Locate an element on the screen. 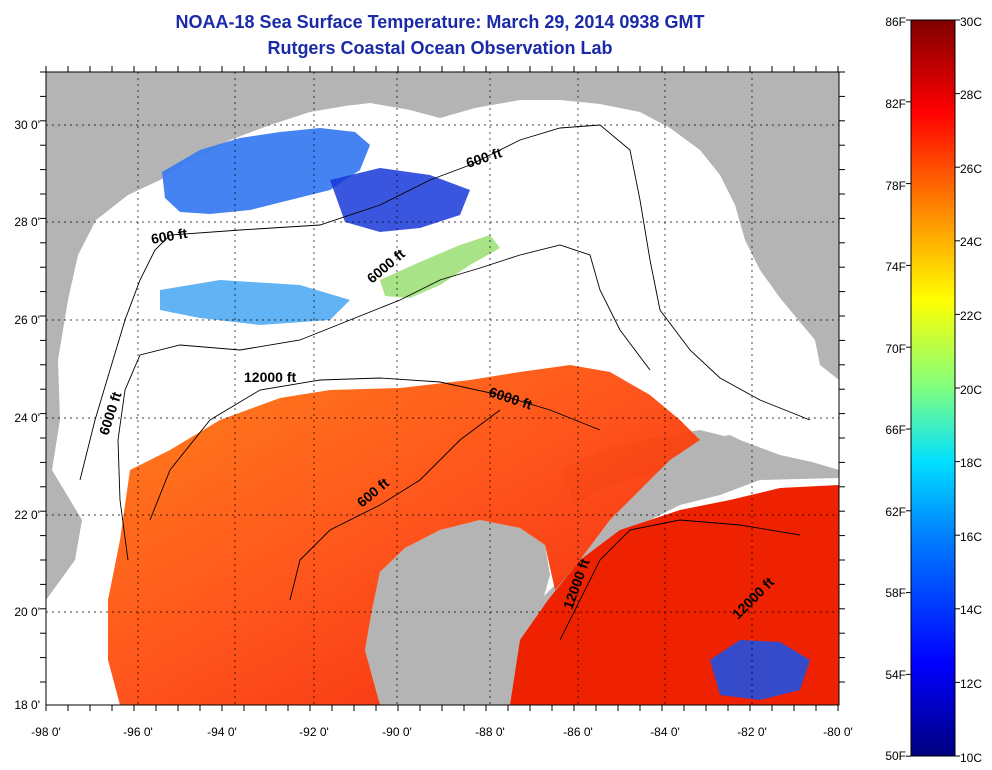 Image resolution: width=992 pixels, height=770 pixels. c-label: 14C is located at coordinates (971, 610).